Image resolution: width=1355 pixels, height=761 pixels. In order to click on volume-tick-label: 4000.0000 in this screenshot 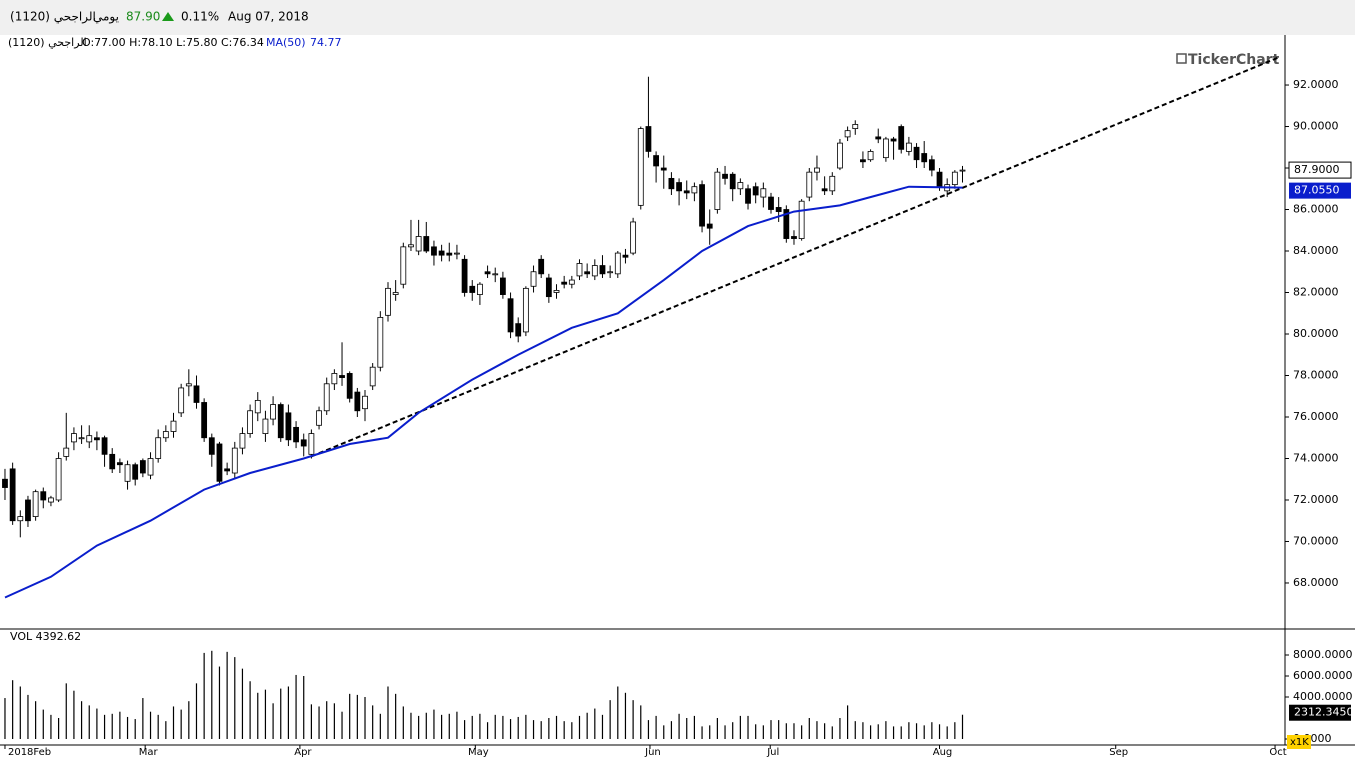, I will do `click(1323, 696)`.